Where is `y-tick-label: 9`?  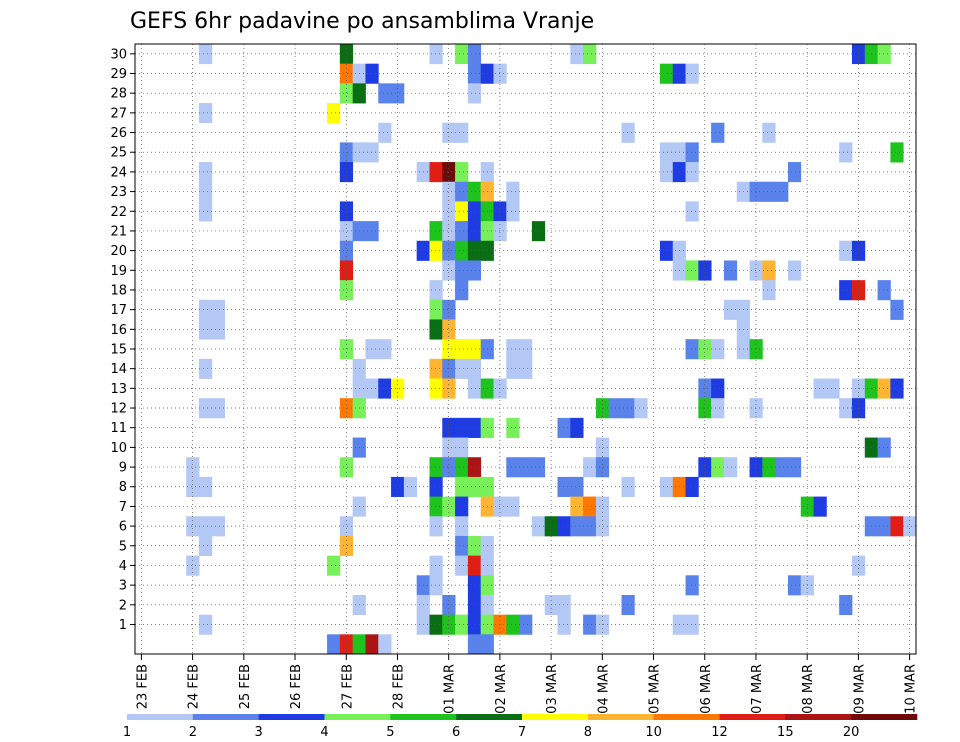
y-tick-label: 9 is located at coordinates (123, 468).